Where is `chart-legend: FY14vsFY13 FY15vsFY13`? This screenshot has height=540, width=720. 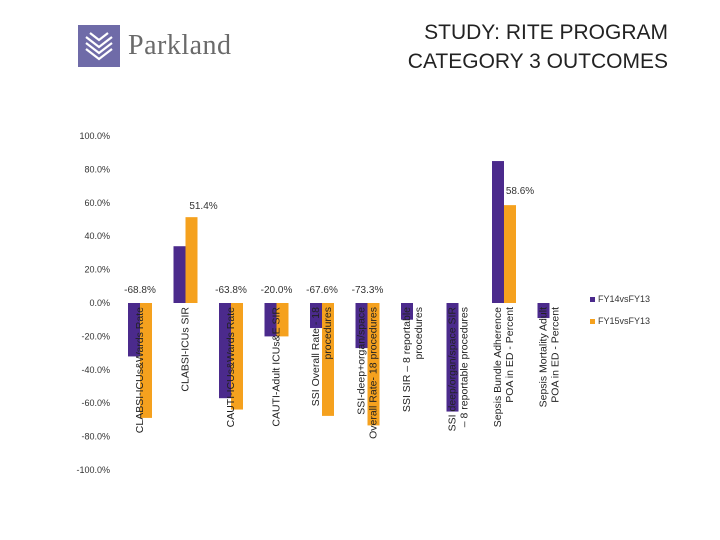
chart-legend: FY14vsFY13 FY15vsFY13 is located at coordinates (620, 310).